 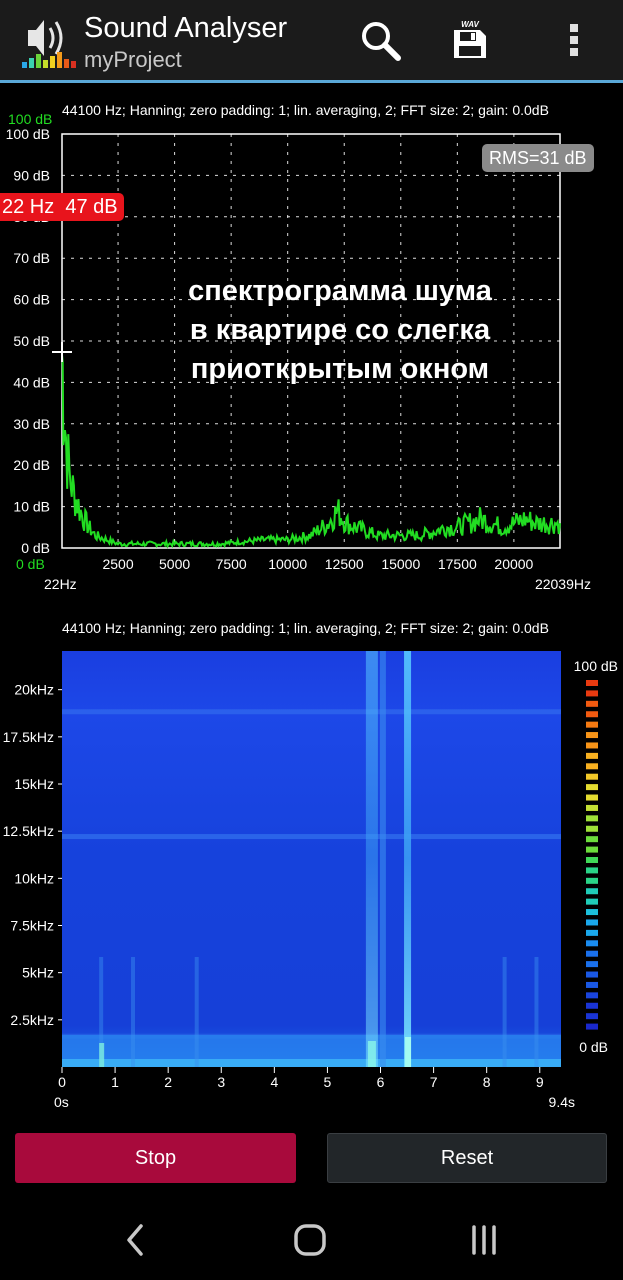 What do you see at coordinates (115, 1082) in the screenshot?
I see `x-tick-label: 1` at bounding box center [115, 1082].